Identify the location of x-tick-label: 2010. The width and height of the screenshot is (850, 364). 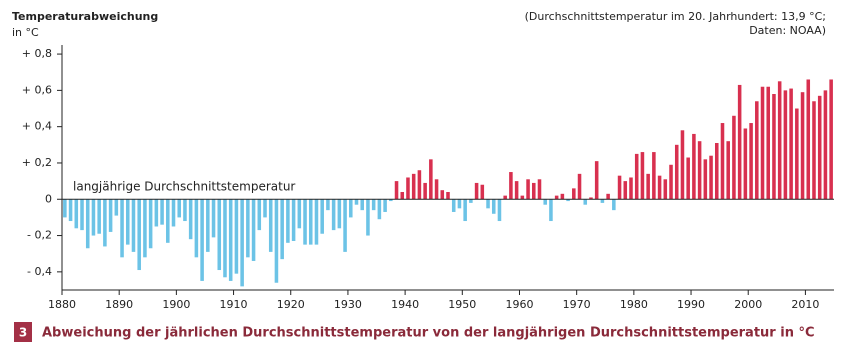
(805, 304).